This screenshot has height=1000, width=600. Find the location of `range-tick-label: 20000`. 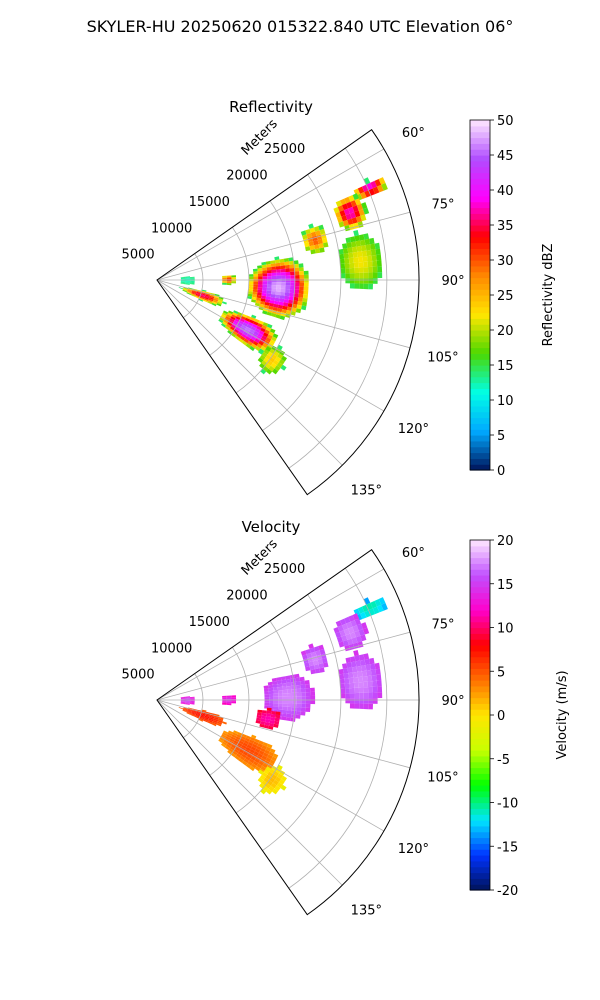

range-tick-label: 20000 is located at coordinates (246, 176).